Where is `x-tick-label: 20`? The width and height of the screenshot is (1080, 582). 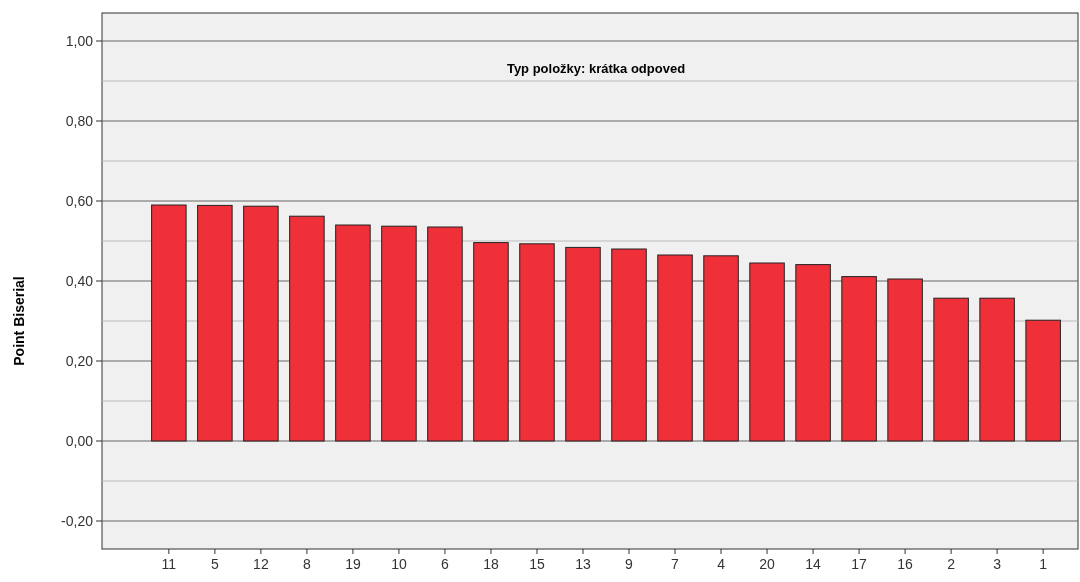
x-tick-label: 20 is located at coordinates (767, 564).